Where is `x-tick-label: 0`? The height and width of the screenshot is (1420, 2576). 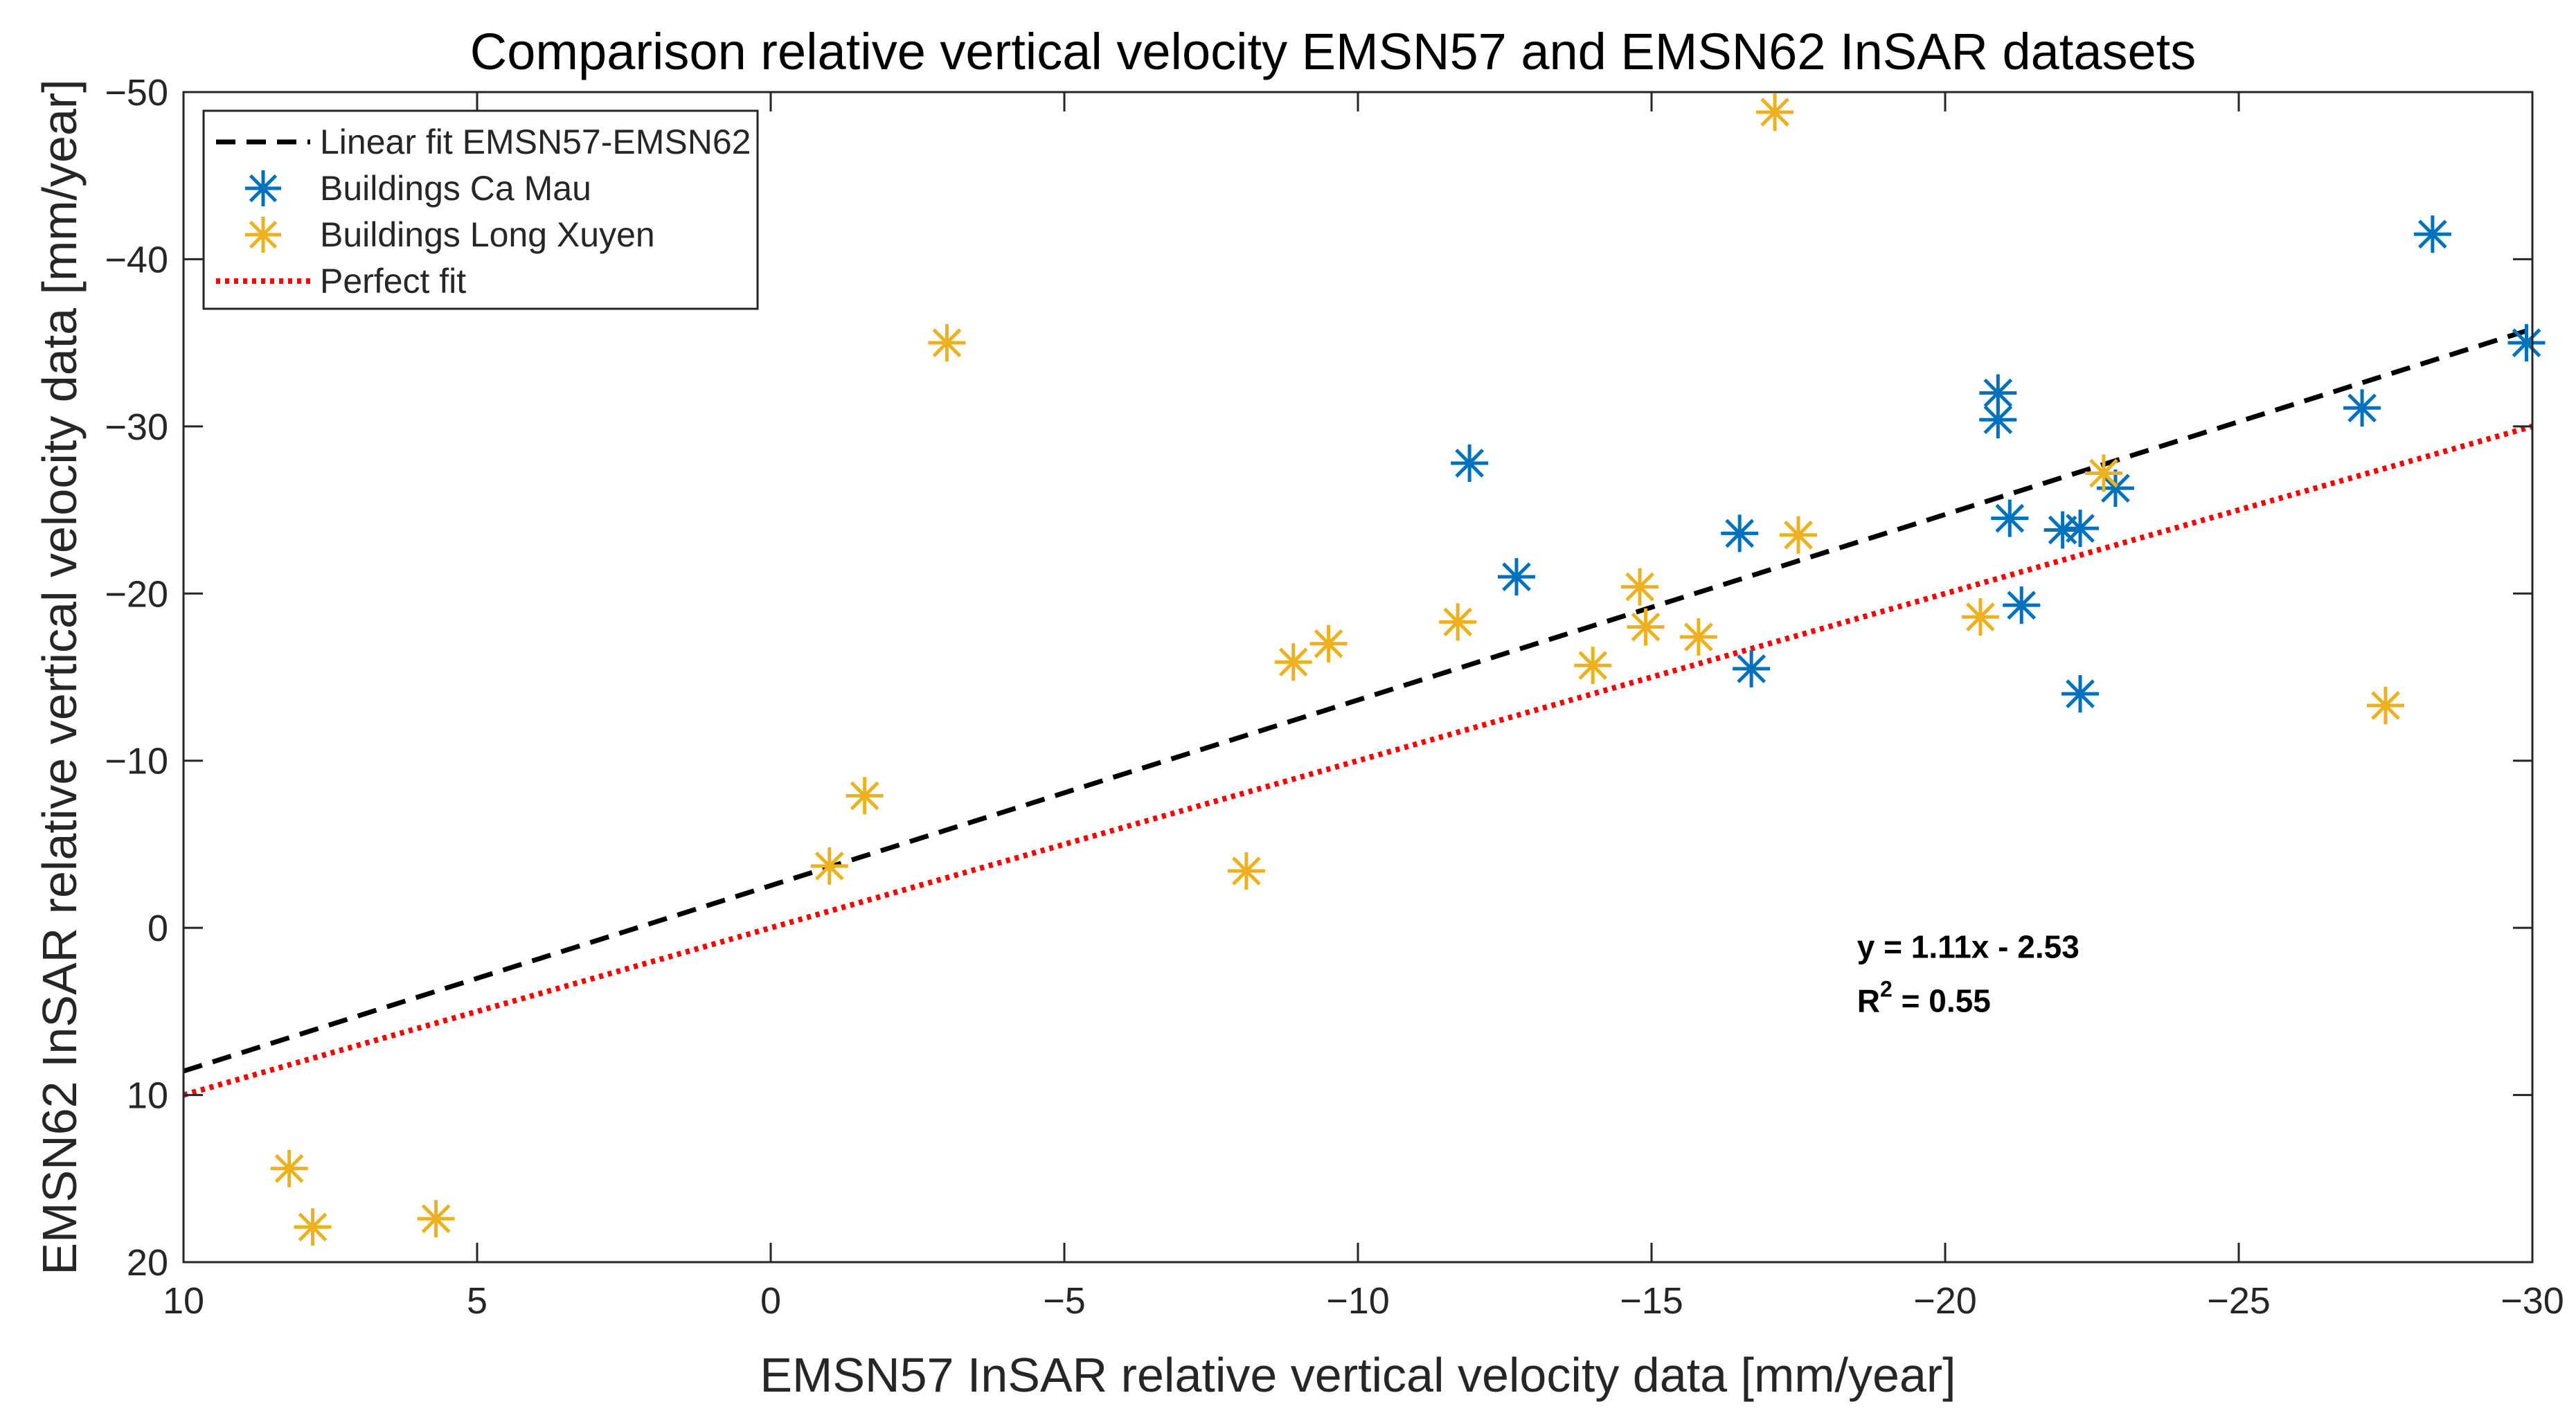 x-tick-label: 0 is located at coordinates (770, 1301).